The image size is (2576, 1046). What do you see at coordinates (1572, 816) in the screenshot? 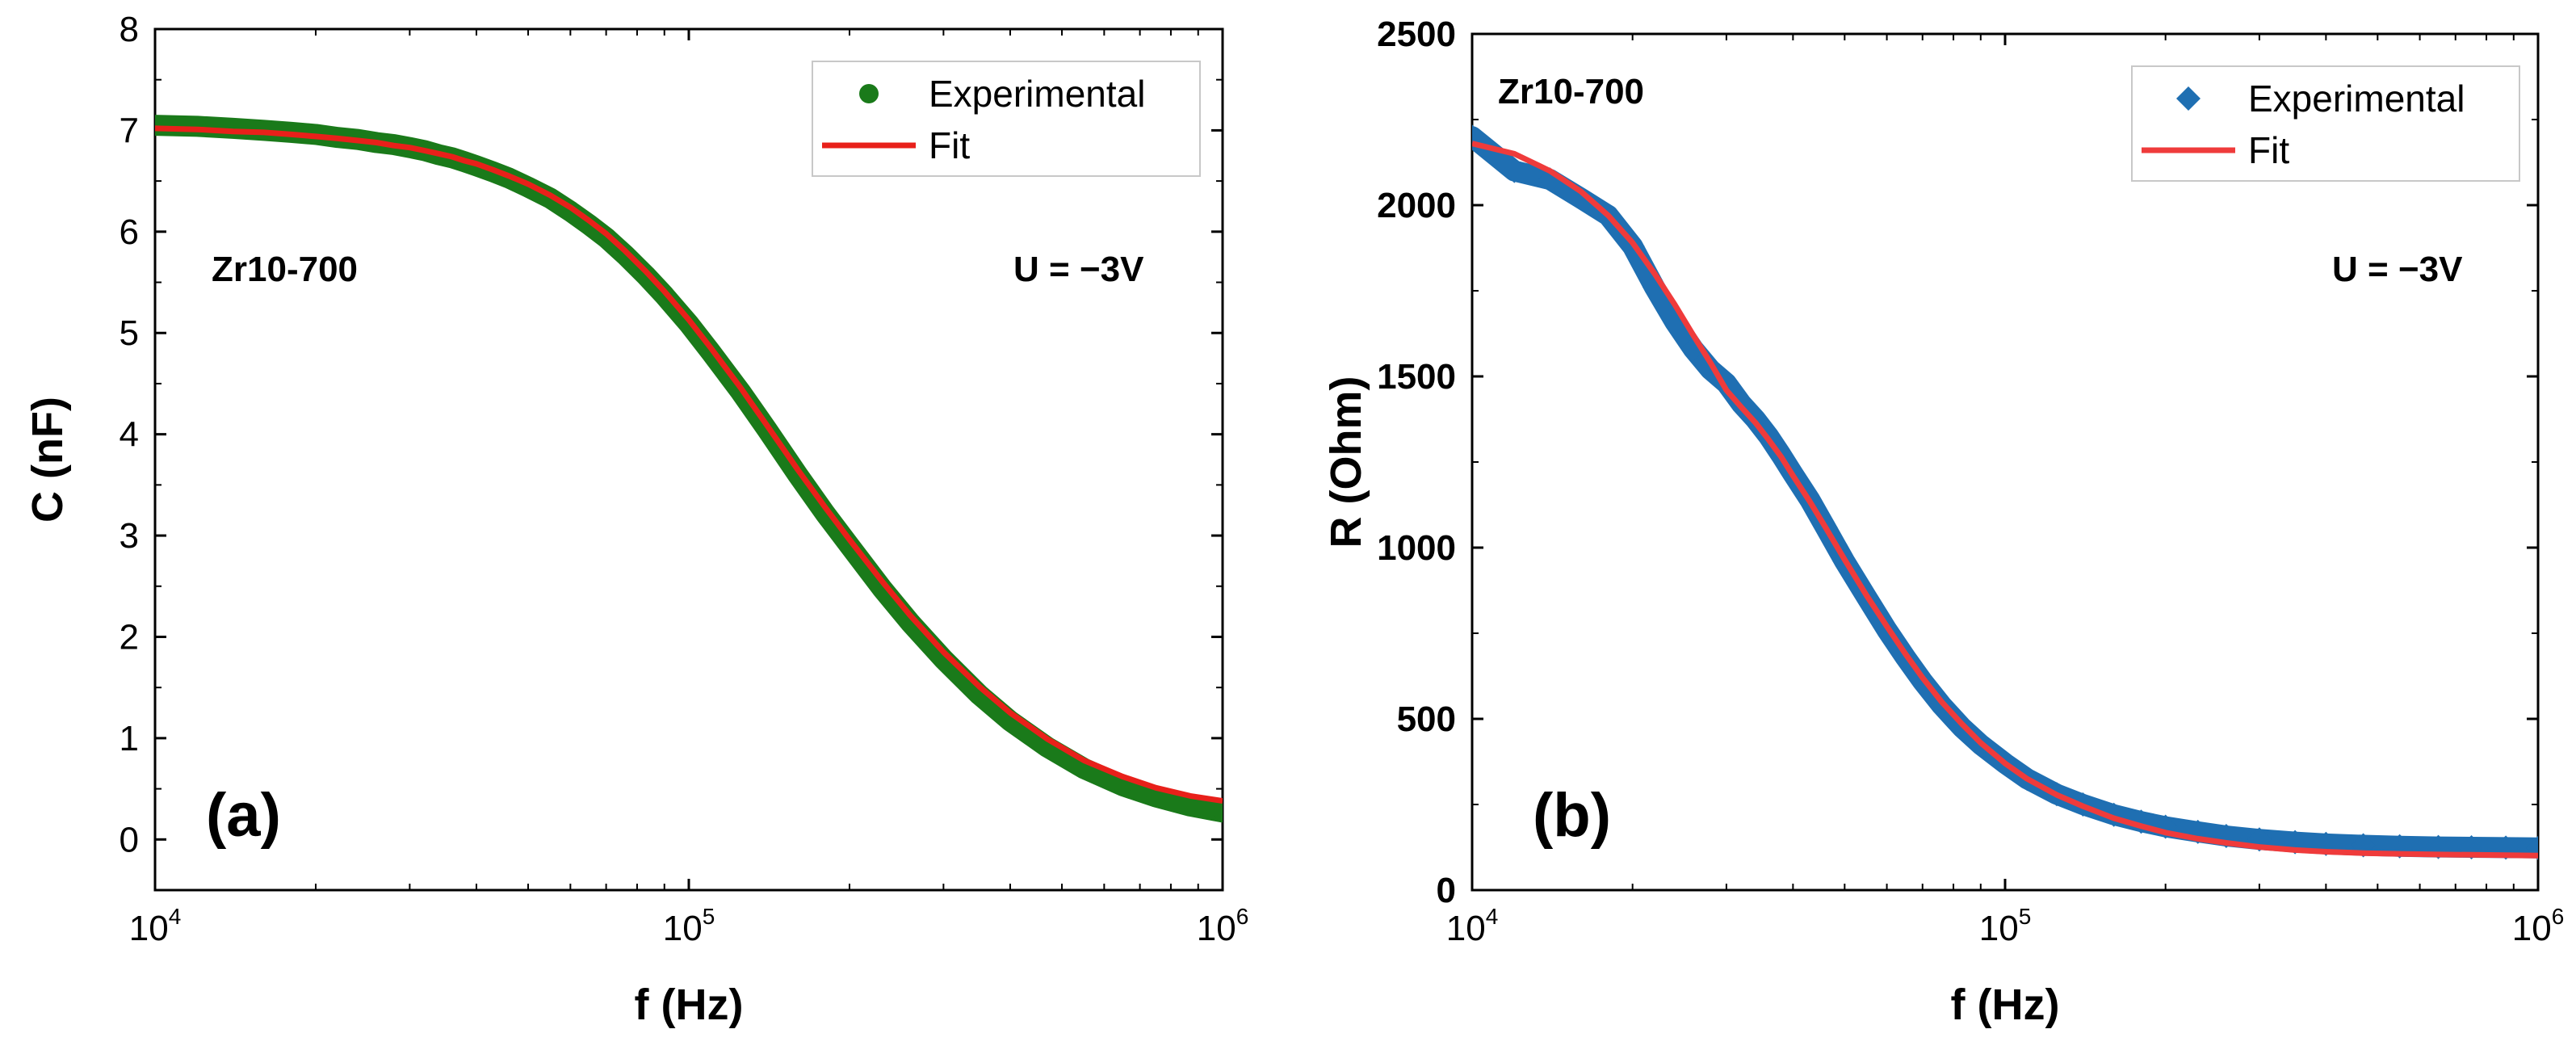
I see `panel-label: (b)` at bounding box center [1572, 816].